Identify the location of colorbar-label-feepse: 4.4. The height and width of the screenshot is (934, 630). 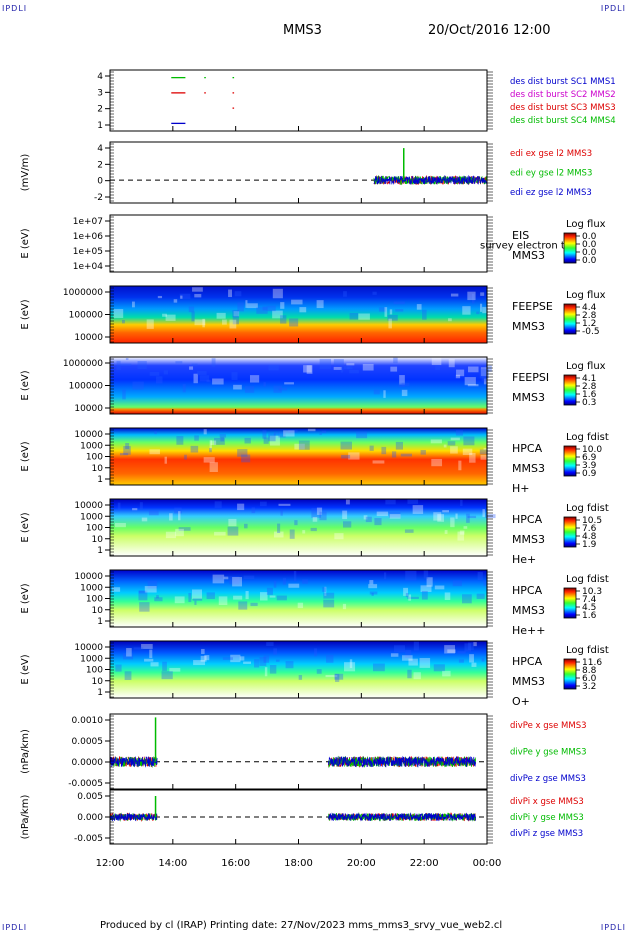
(589, 308).